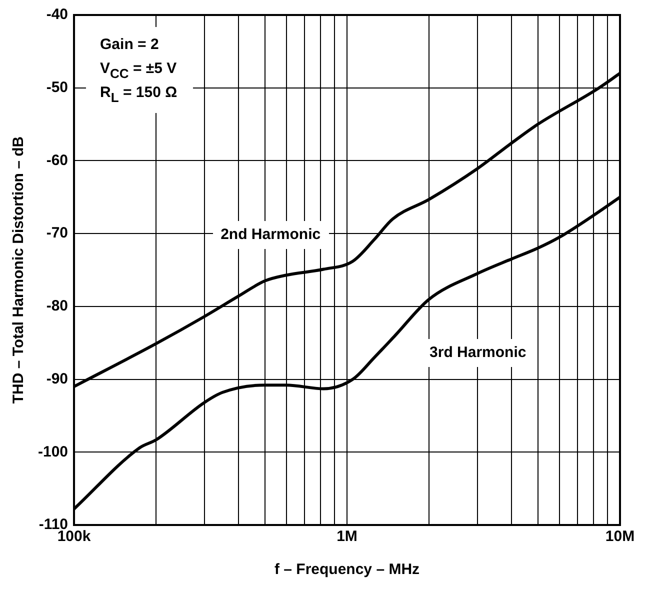  I want to click on y-tick-label: -90, so click(57, 379).